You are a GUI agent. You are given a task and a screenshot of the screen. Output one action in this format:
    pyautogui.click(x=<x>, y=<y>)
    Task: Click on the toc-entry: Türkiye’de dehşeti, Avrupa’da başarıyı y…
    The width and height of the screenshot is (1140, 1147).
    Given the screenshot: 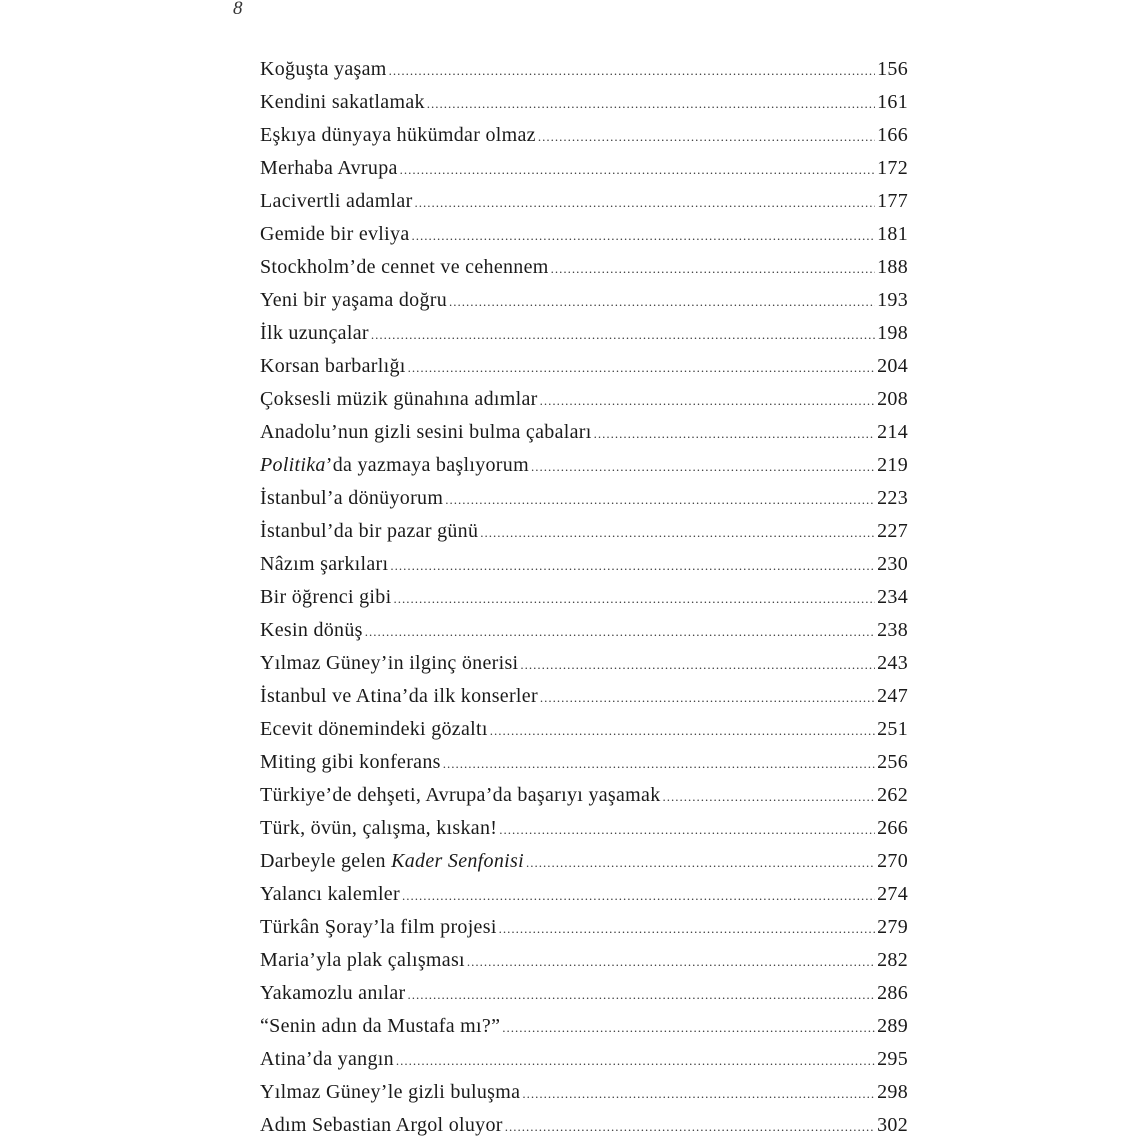 What is the action you would take?
    pyautogui.click(x=584, y=800)
    